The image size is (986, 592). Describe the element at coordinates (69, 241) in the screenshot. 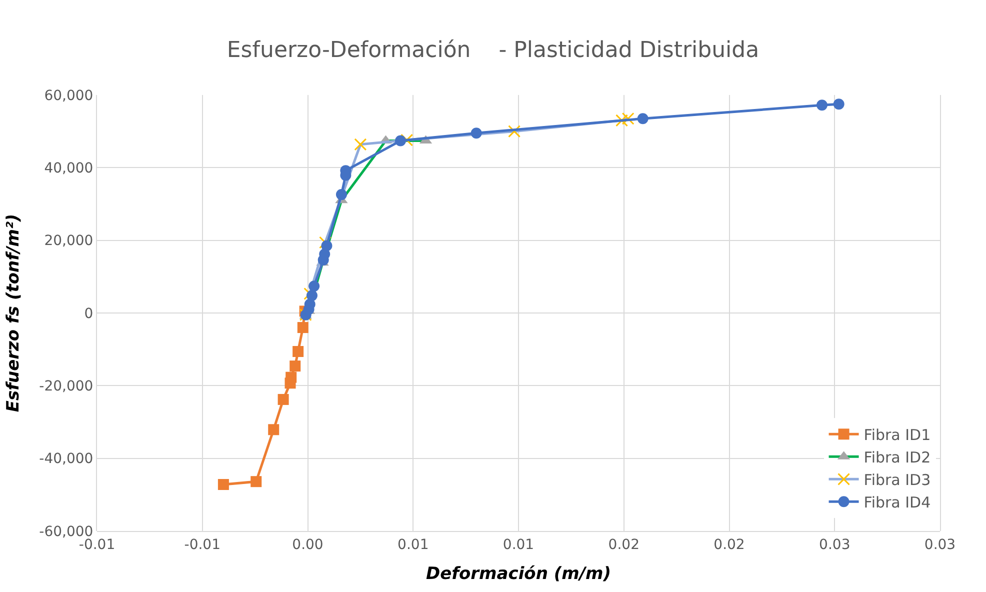

I see `y-tick-label: 20,000` at that location.